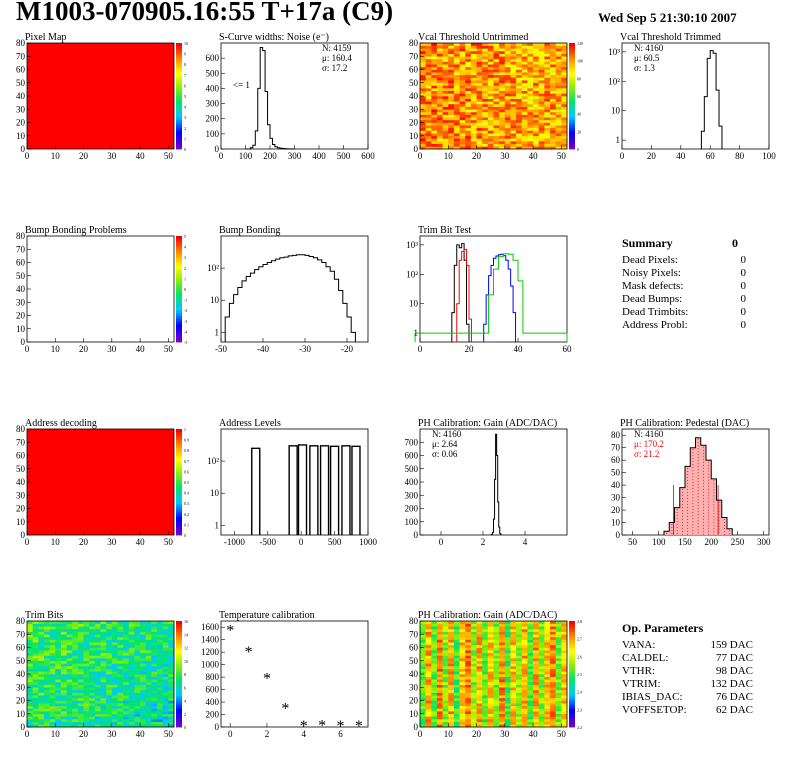  I want to click on chart-title: Temperature calibration, so click(267, 615).